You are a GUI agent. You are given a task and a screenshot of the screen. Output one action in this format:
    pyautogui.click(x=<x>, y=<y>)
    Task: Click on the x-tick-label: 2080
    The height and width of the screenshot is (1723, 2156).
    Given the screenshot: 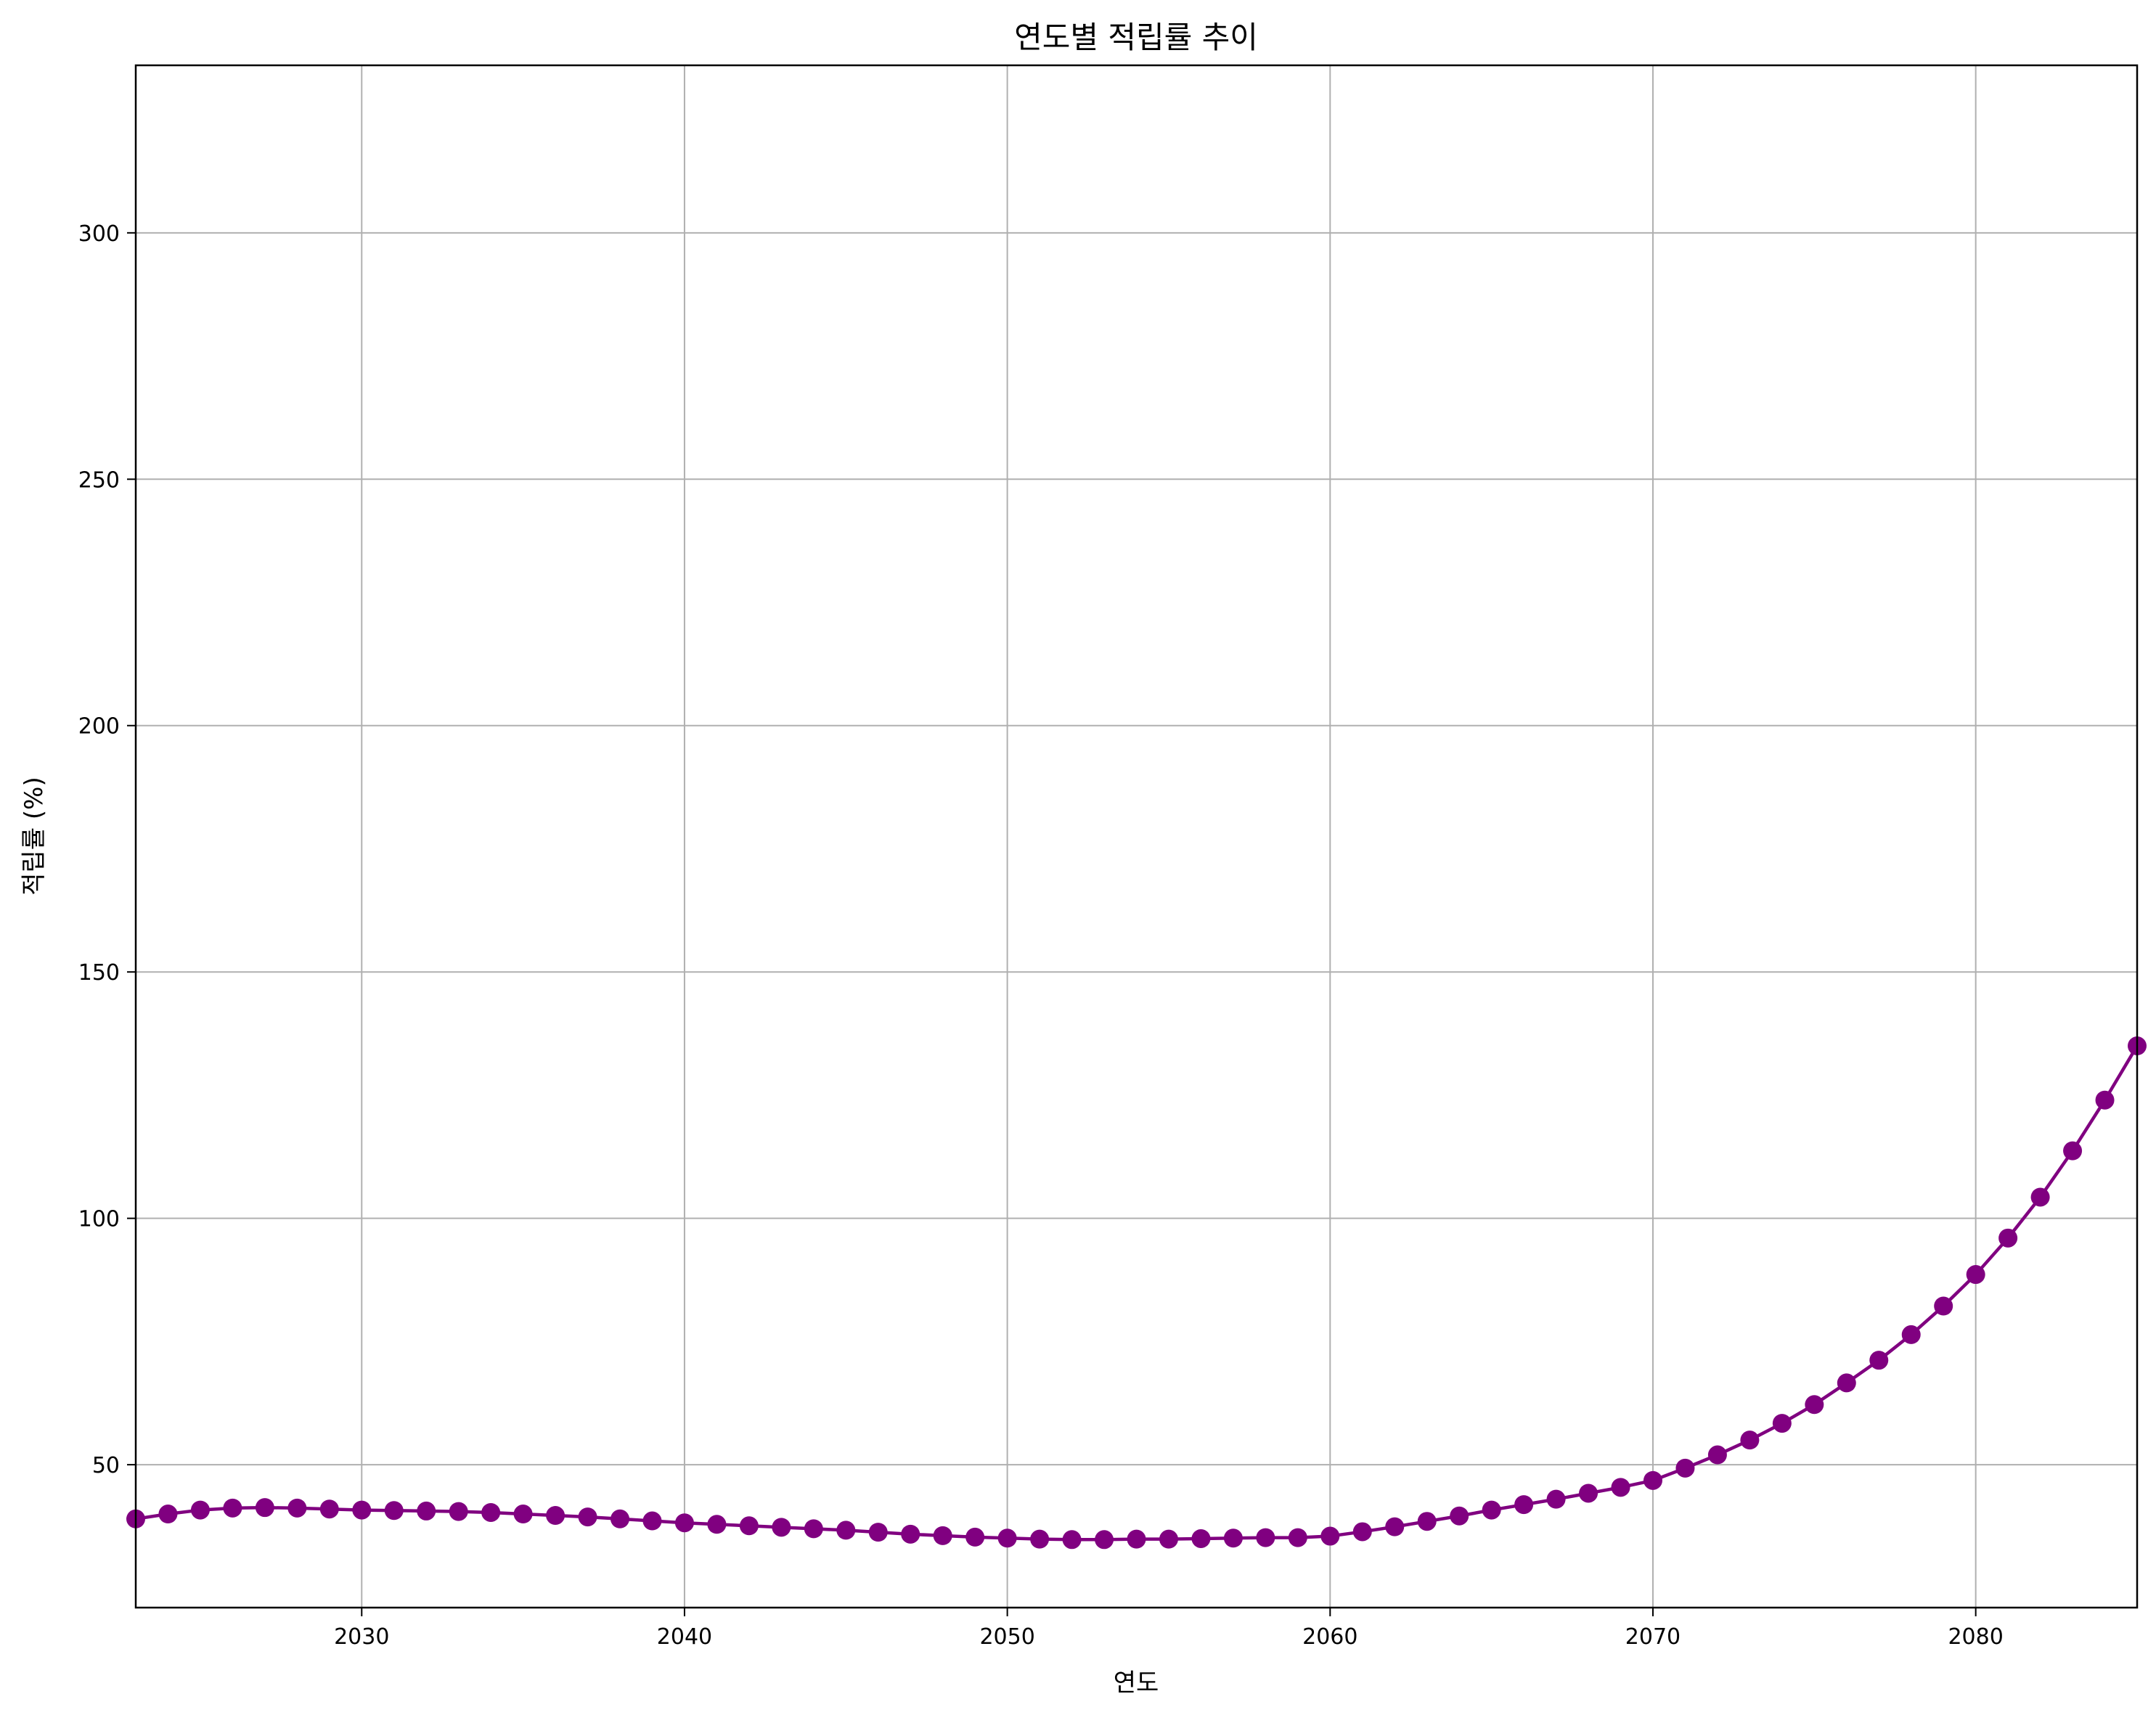 What is the action you would take?
    pyautogui.click(x=1976, y=1637)
    